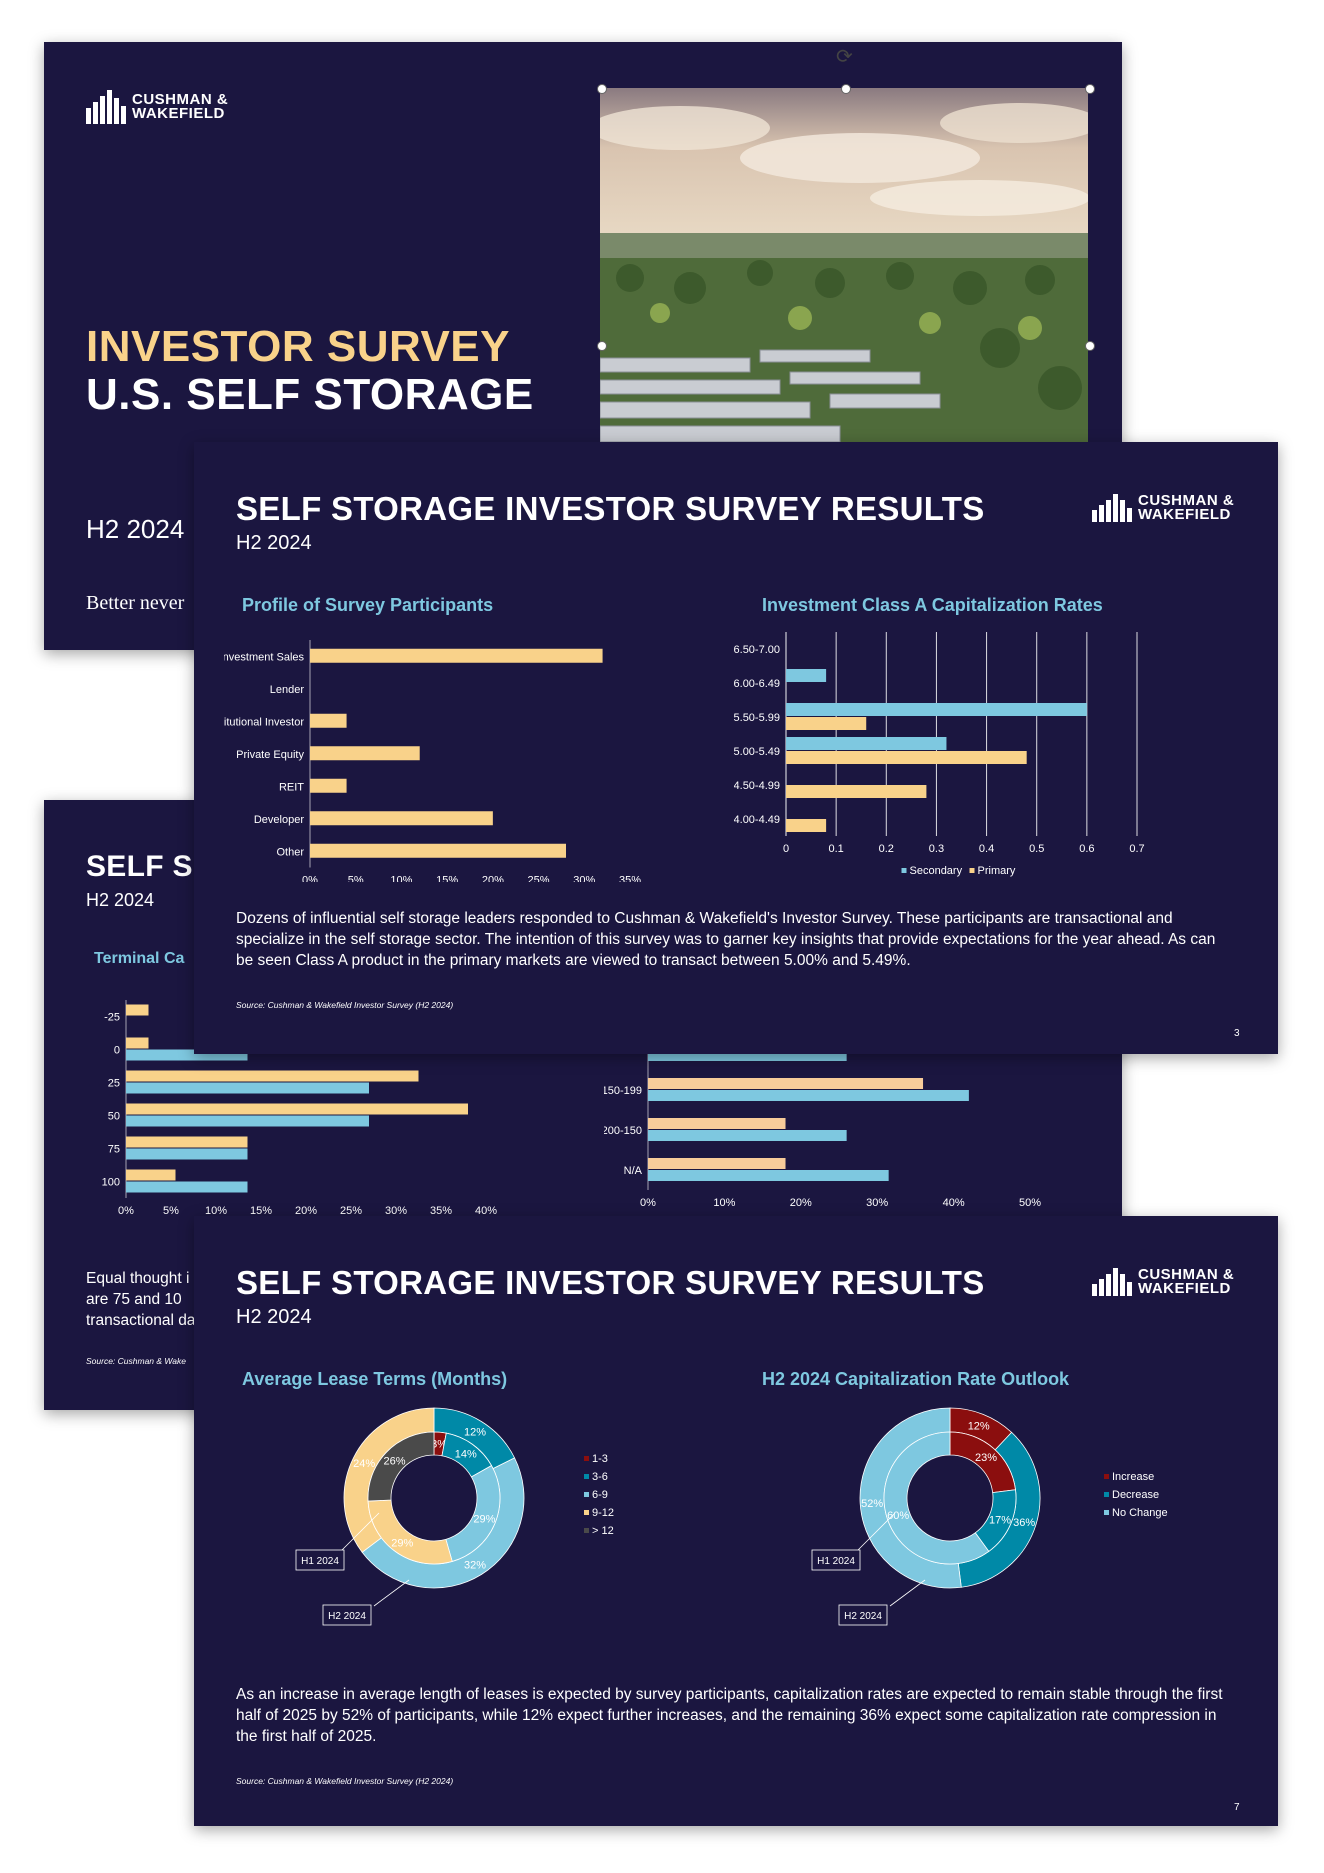  What do you see at coordinates (1024, 1523) in the screenshot?
I see `slice-label: 36%` at bounding box center [1024, 1523].